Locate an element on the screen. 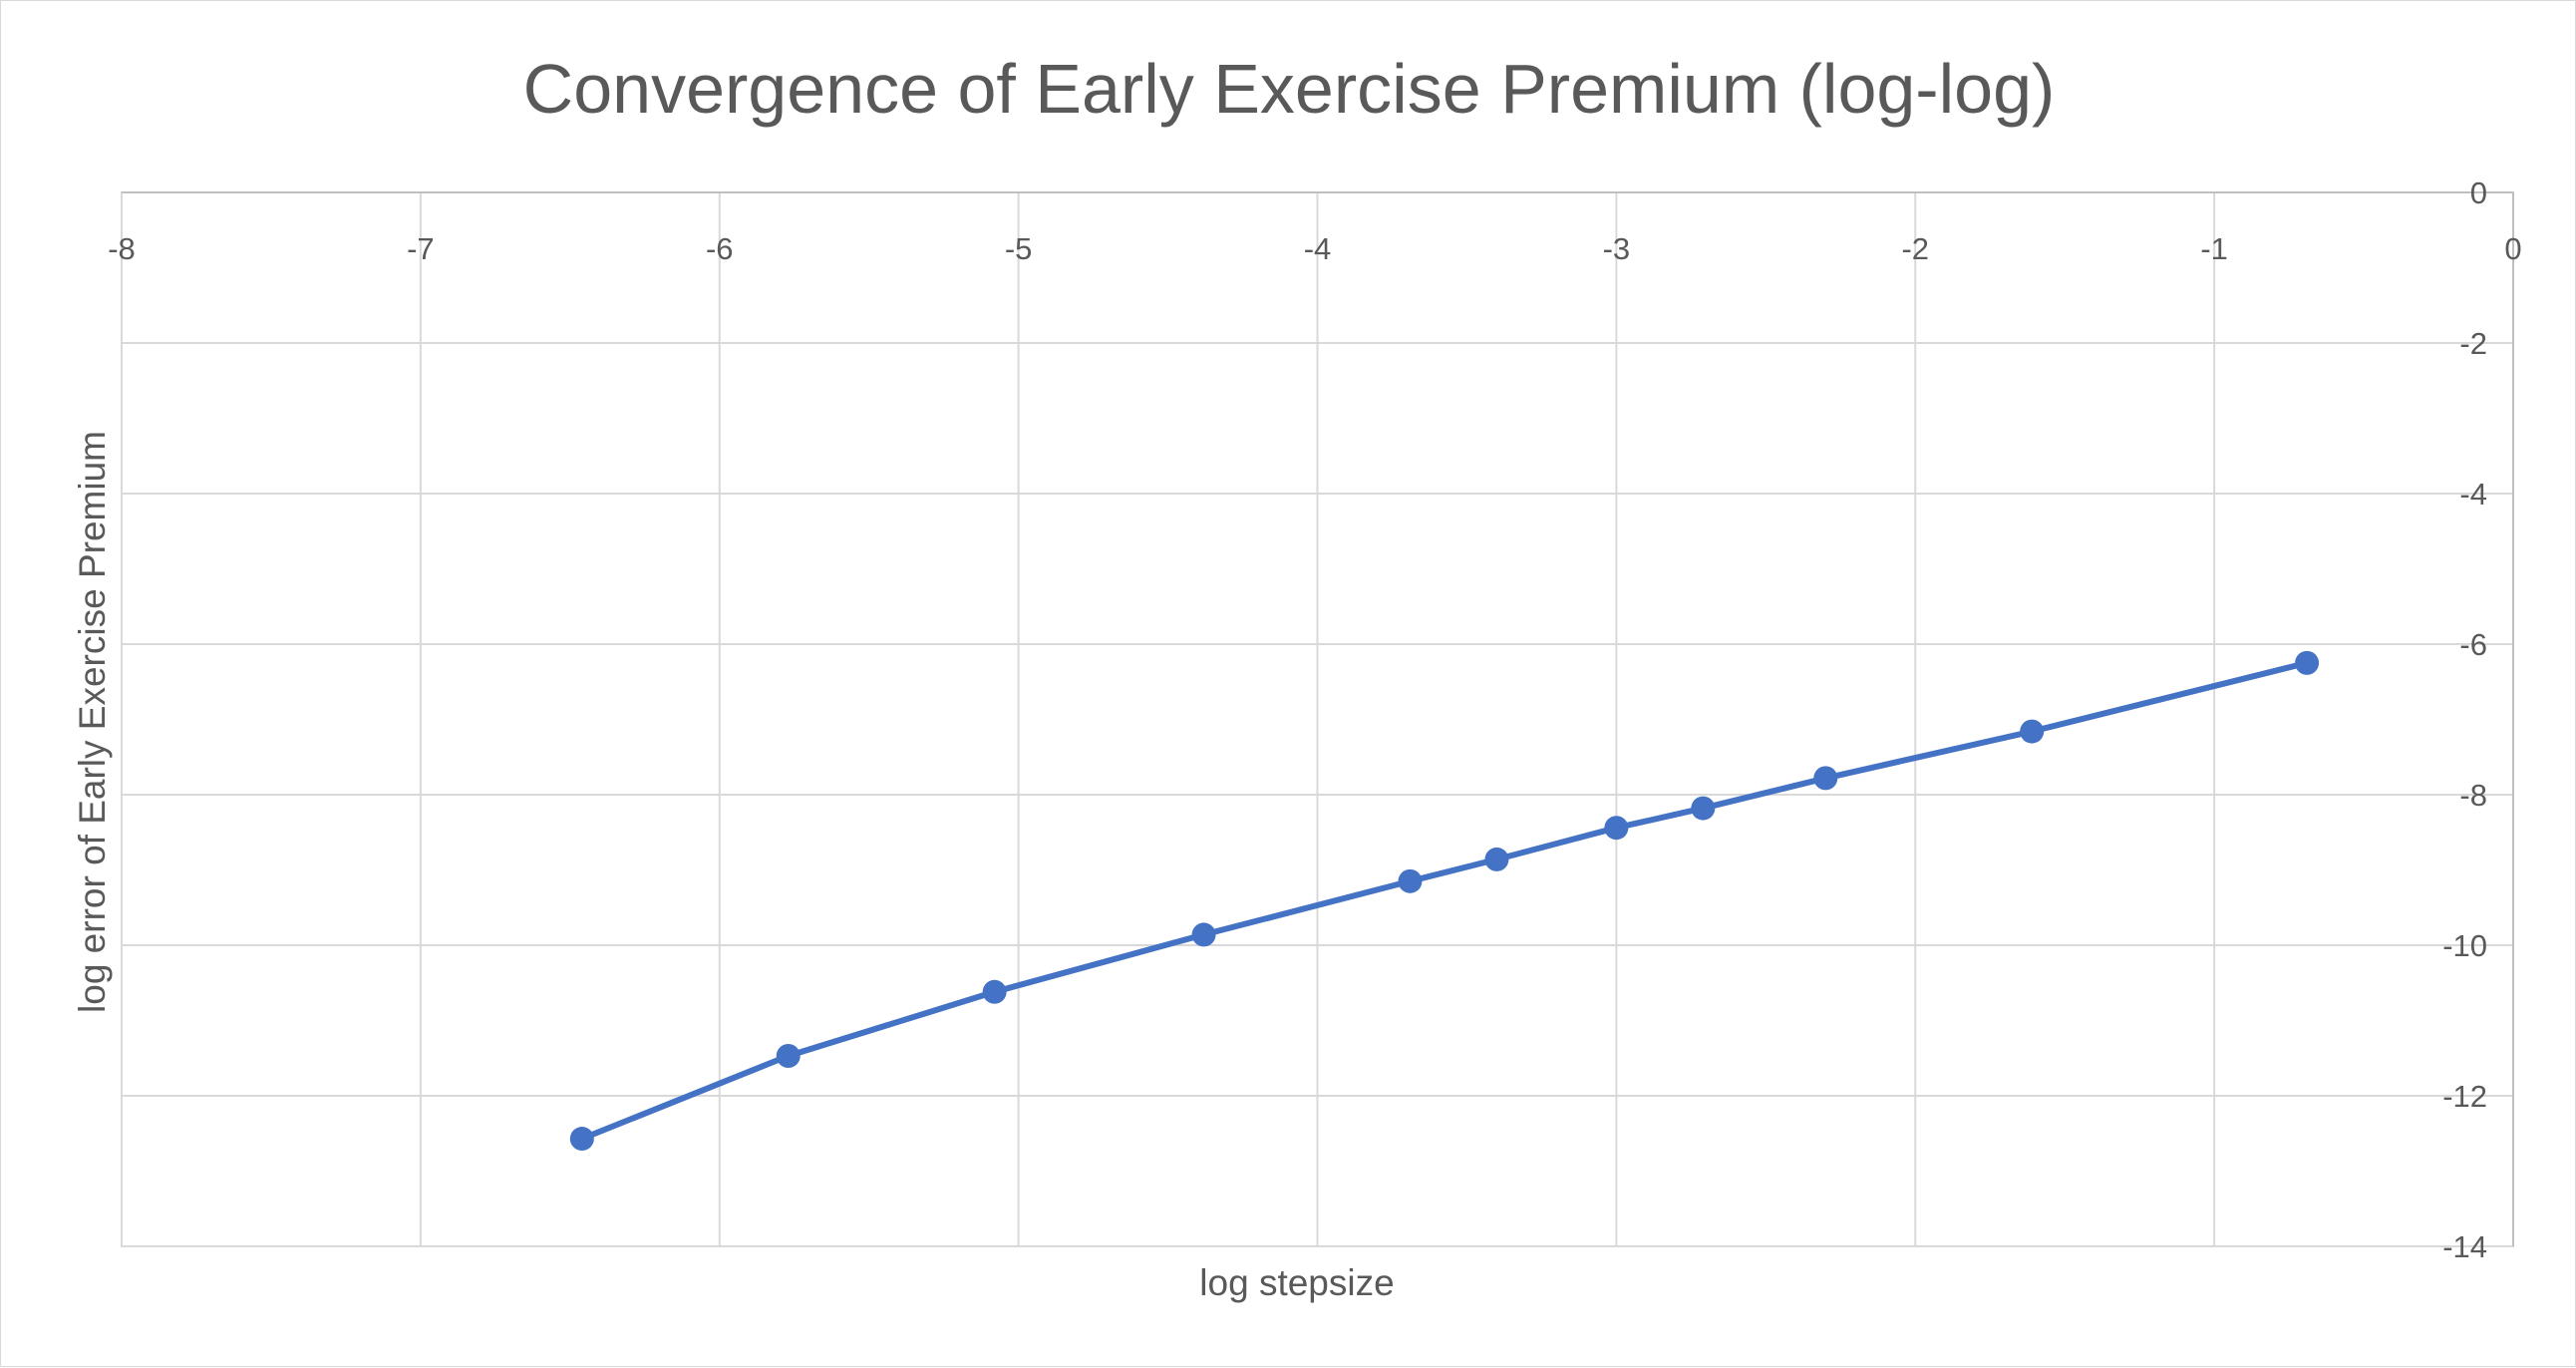  y-tick-label: -8 is located at coordinates (2473, 795).